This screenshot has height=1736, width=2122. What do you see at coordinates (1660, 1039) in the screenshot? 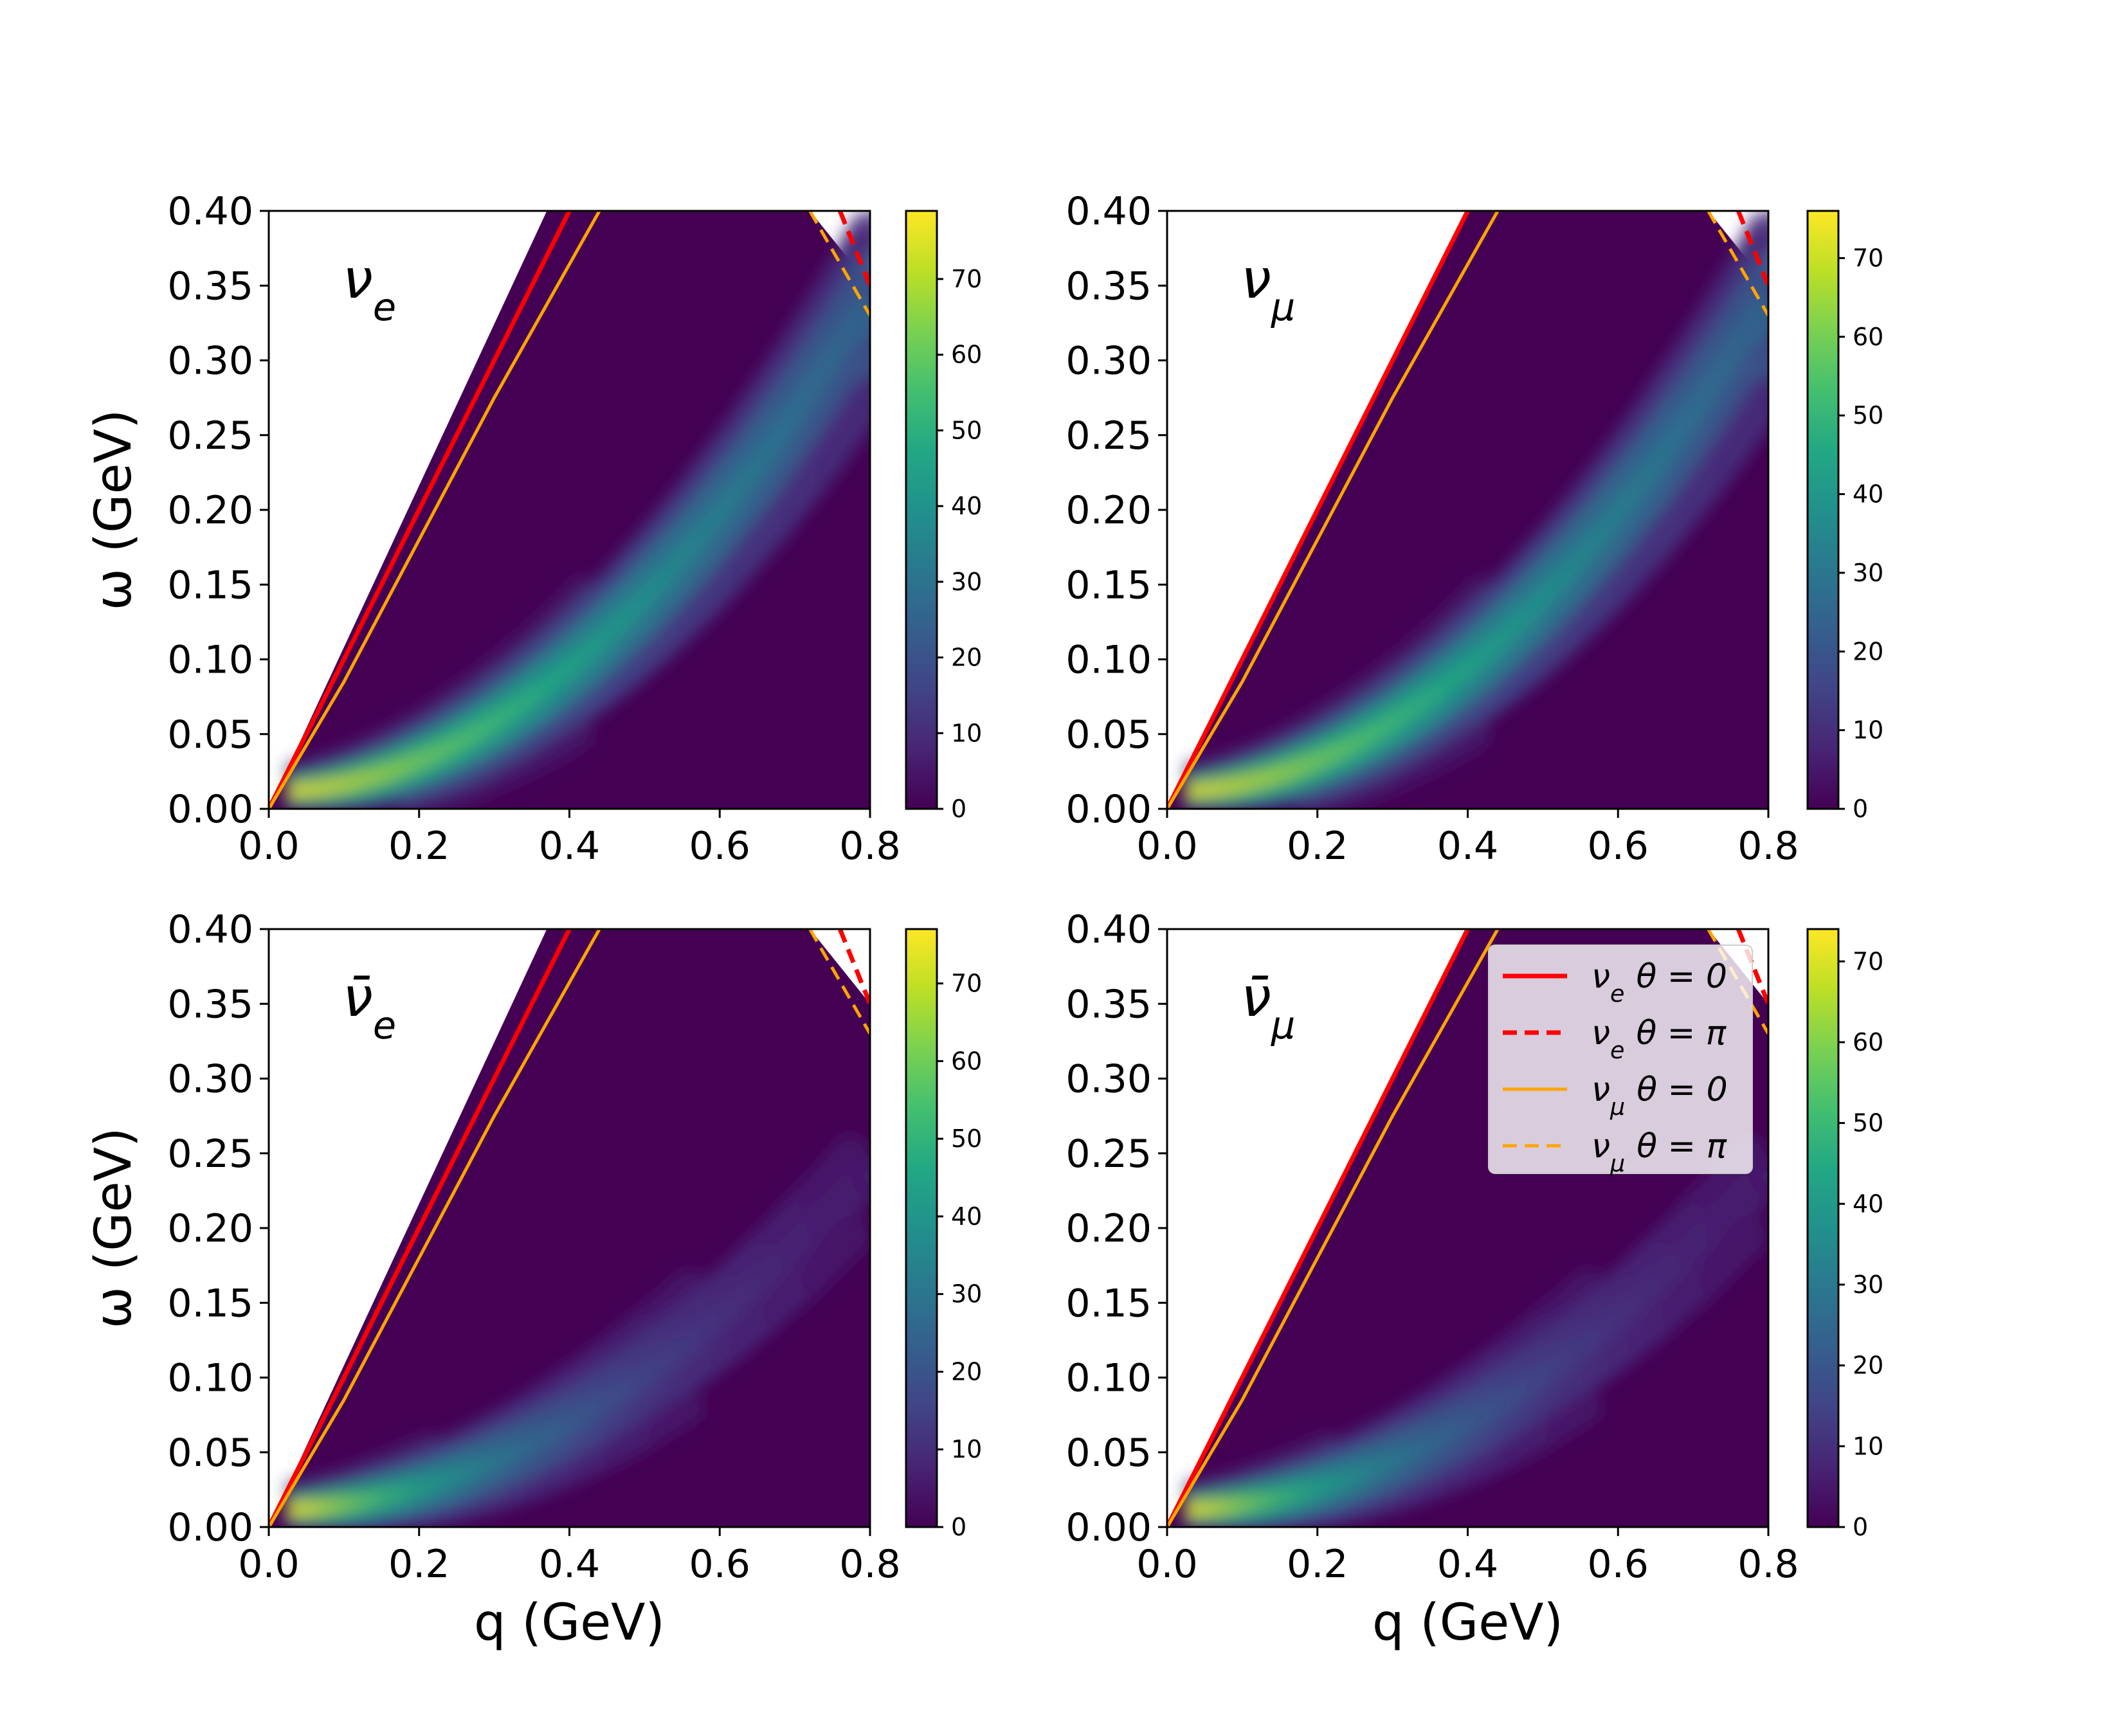
I see `legend-label-ve_thetapi: νe θ = π` at bounding box center [1660, 1039].